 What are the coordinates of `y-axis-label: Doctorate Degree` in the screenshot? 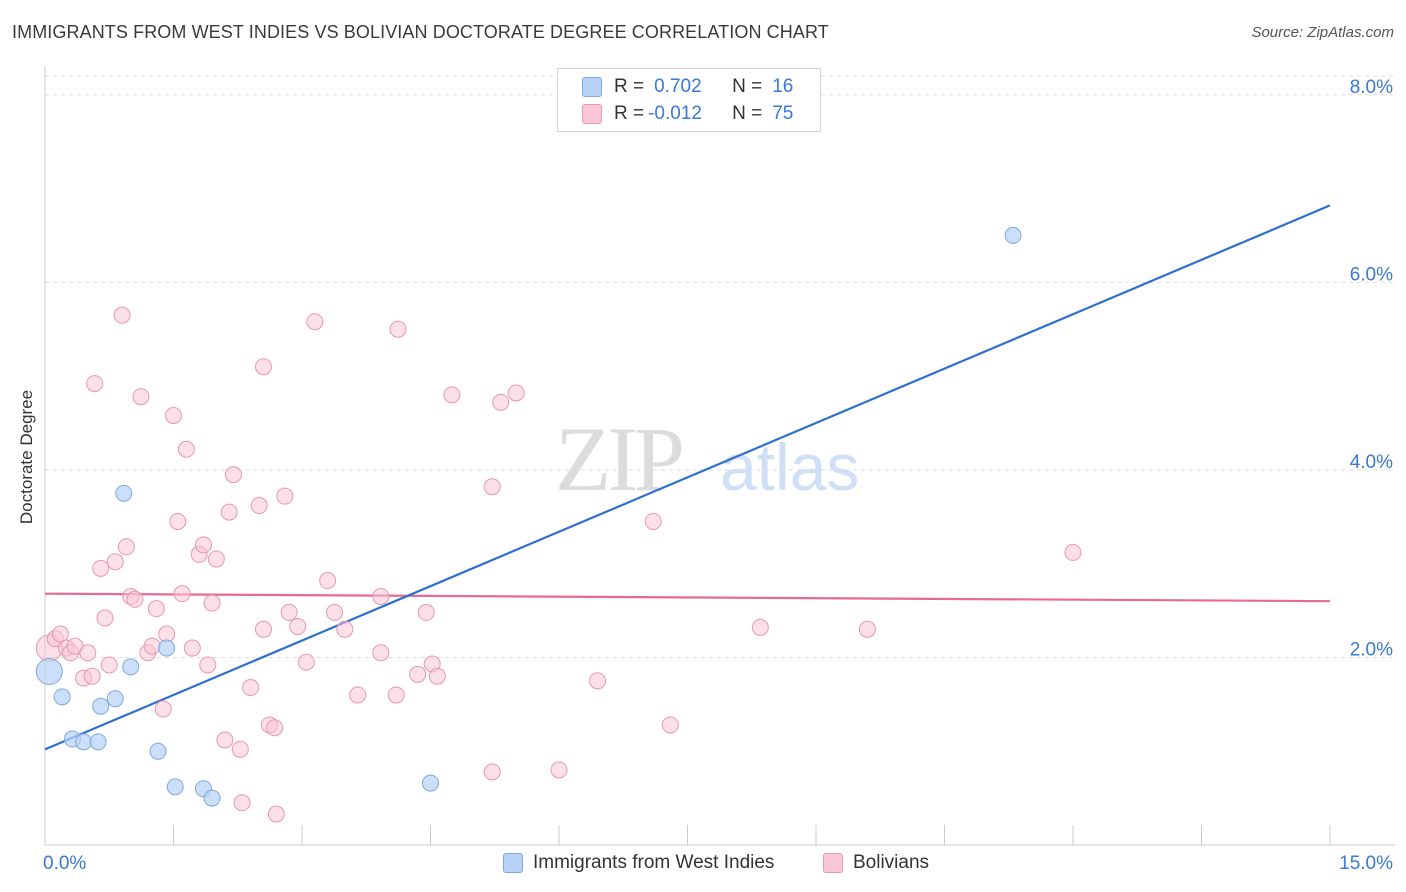 It's located at (26, 457).